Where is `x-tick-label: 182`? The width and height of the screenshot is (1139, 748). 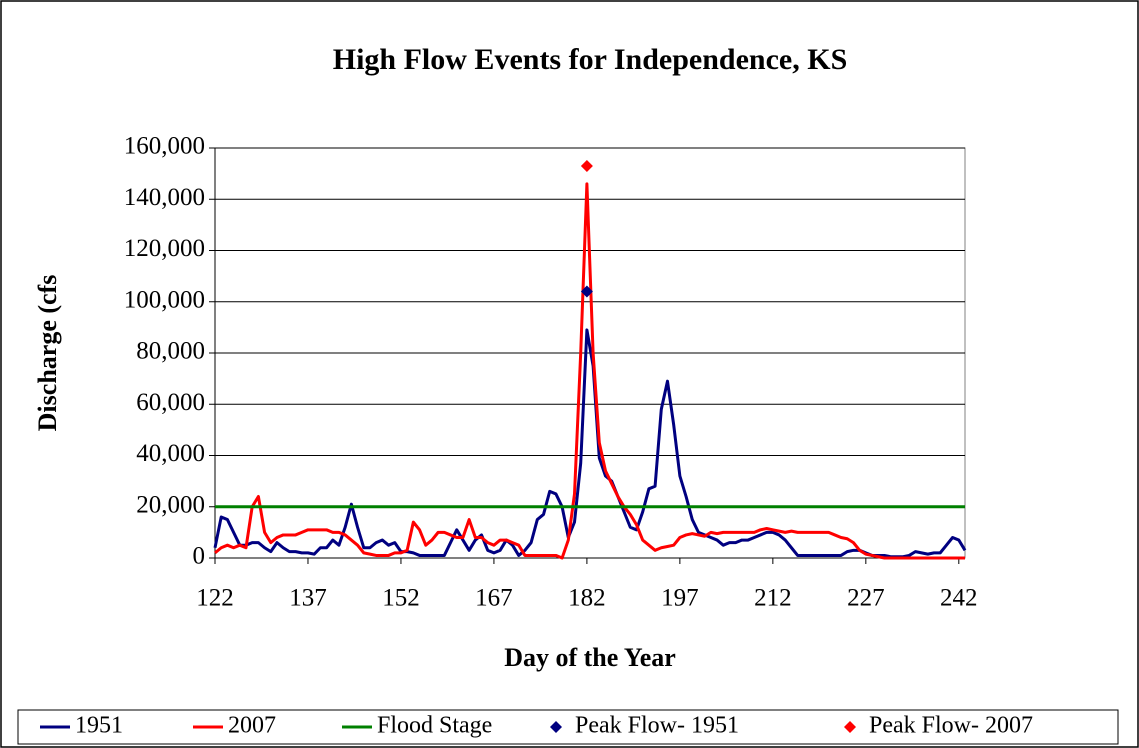 x-tick-label: 182 is located at coordinates (587, 598).